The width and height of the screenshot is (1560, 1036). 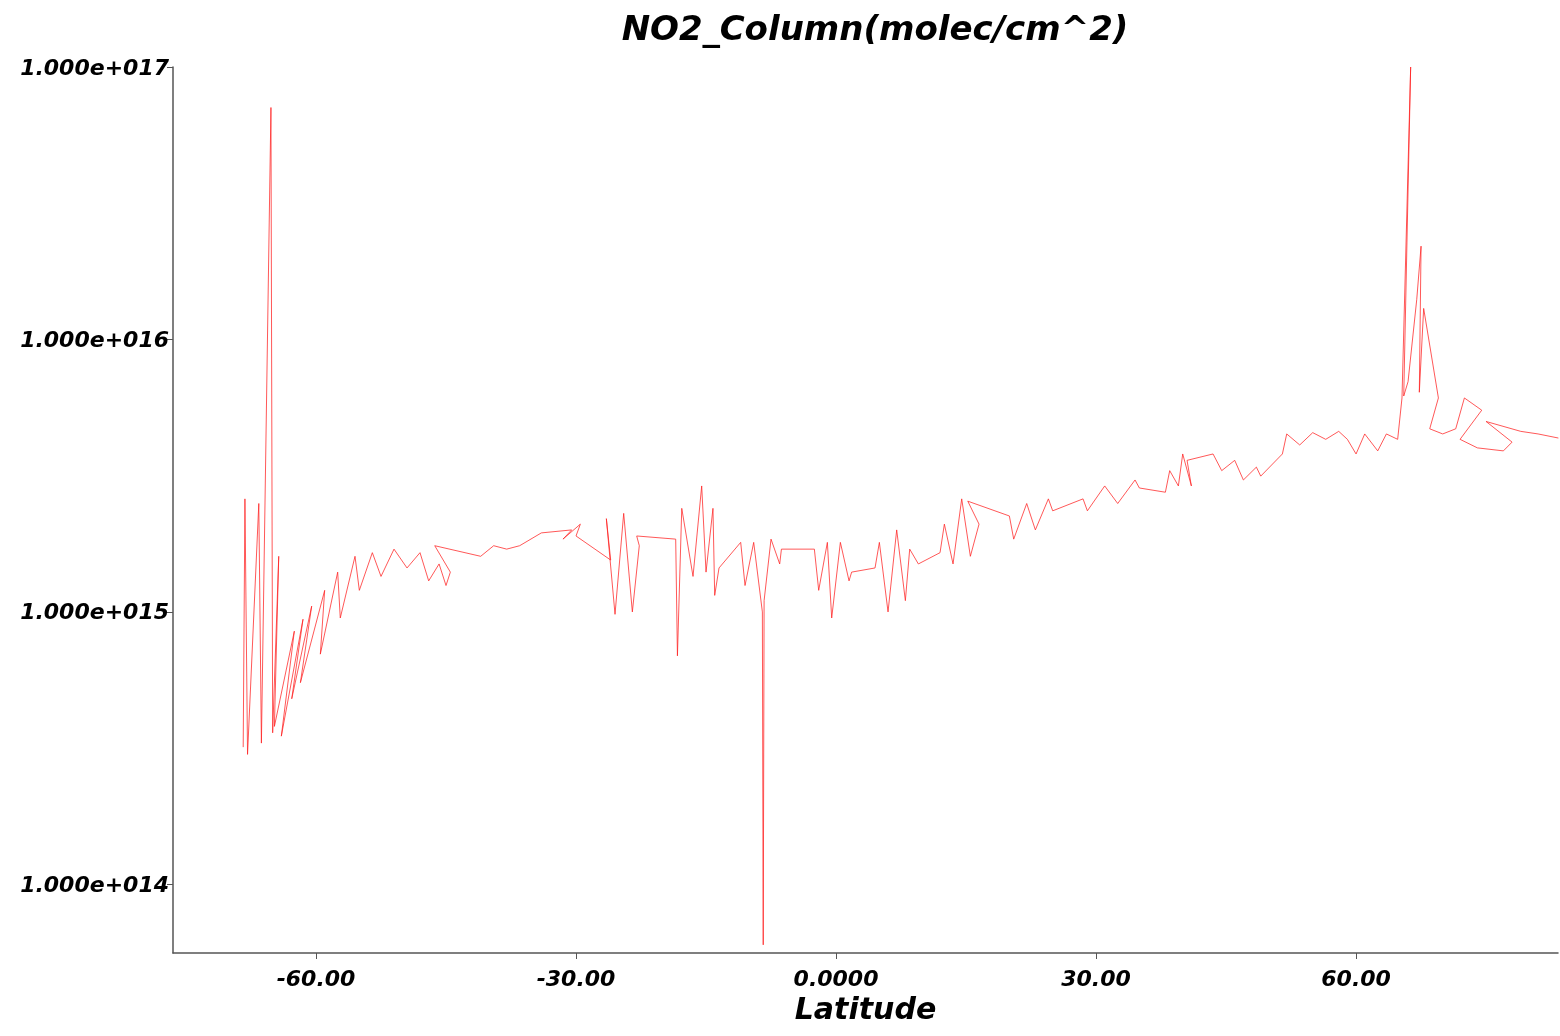 What do you see at coordinates (95, 67) in the screenshot?
I see `y-tick-label: 1.000e+017` at bounding box center [95, 67].